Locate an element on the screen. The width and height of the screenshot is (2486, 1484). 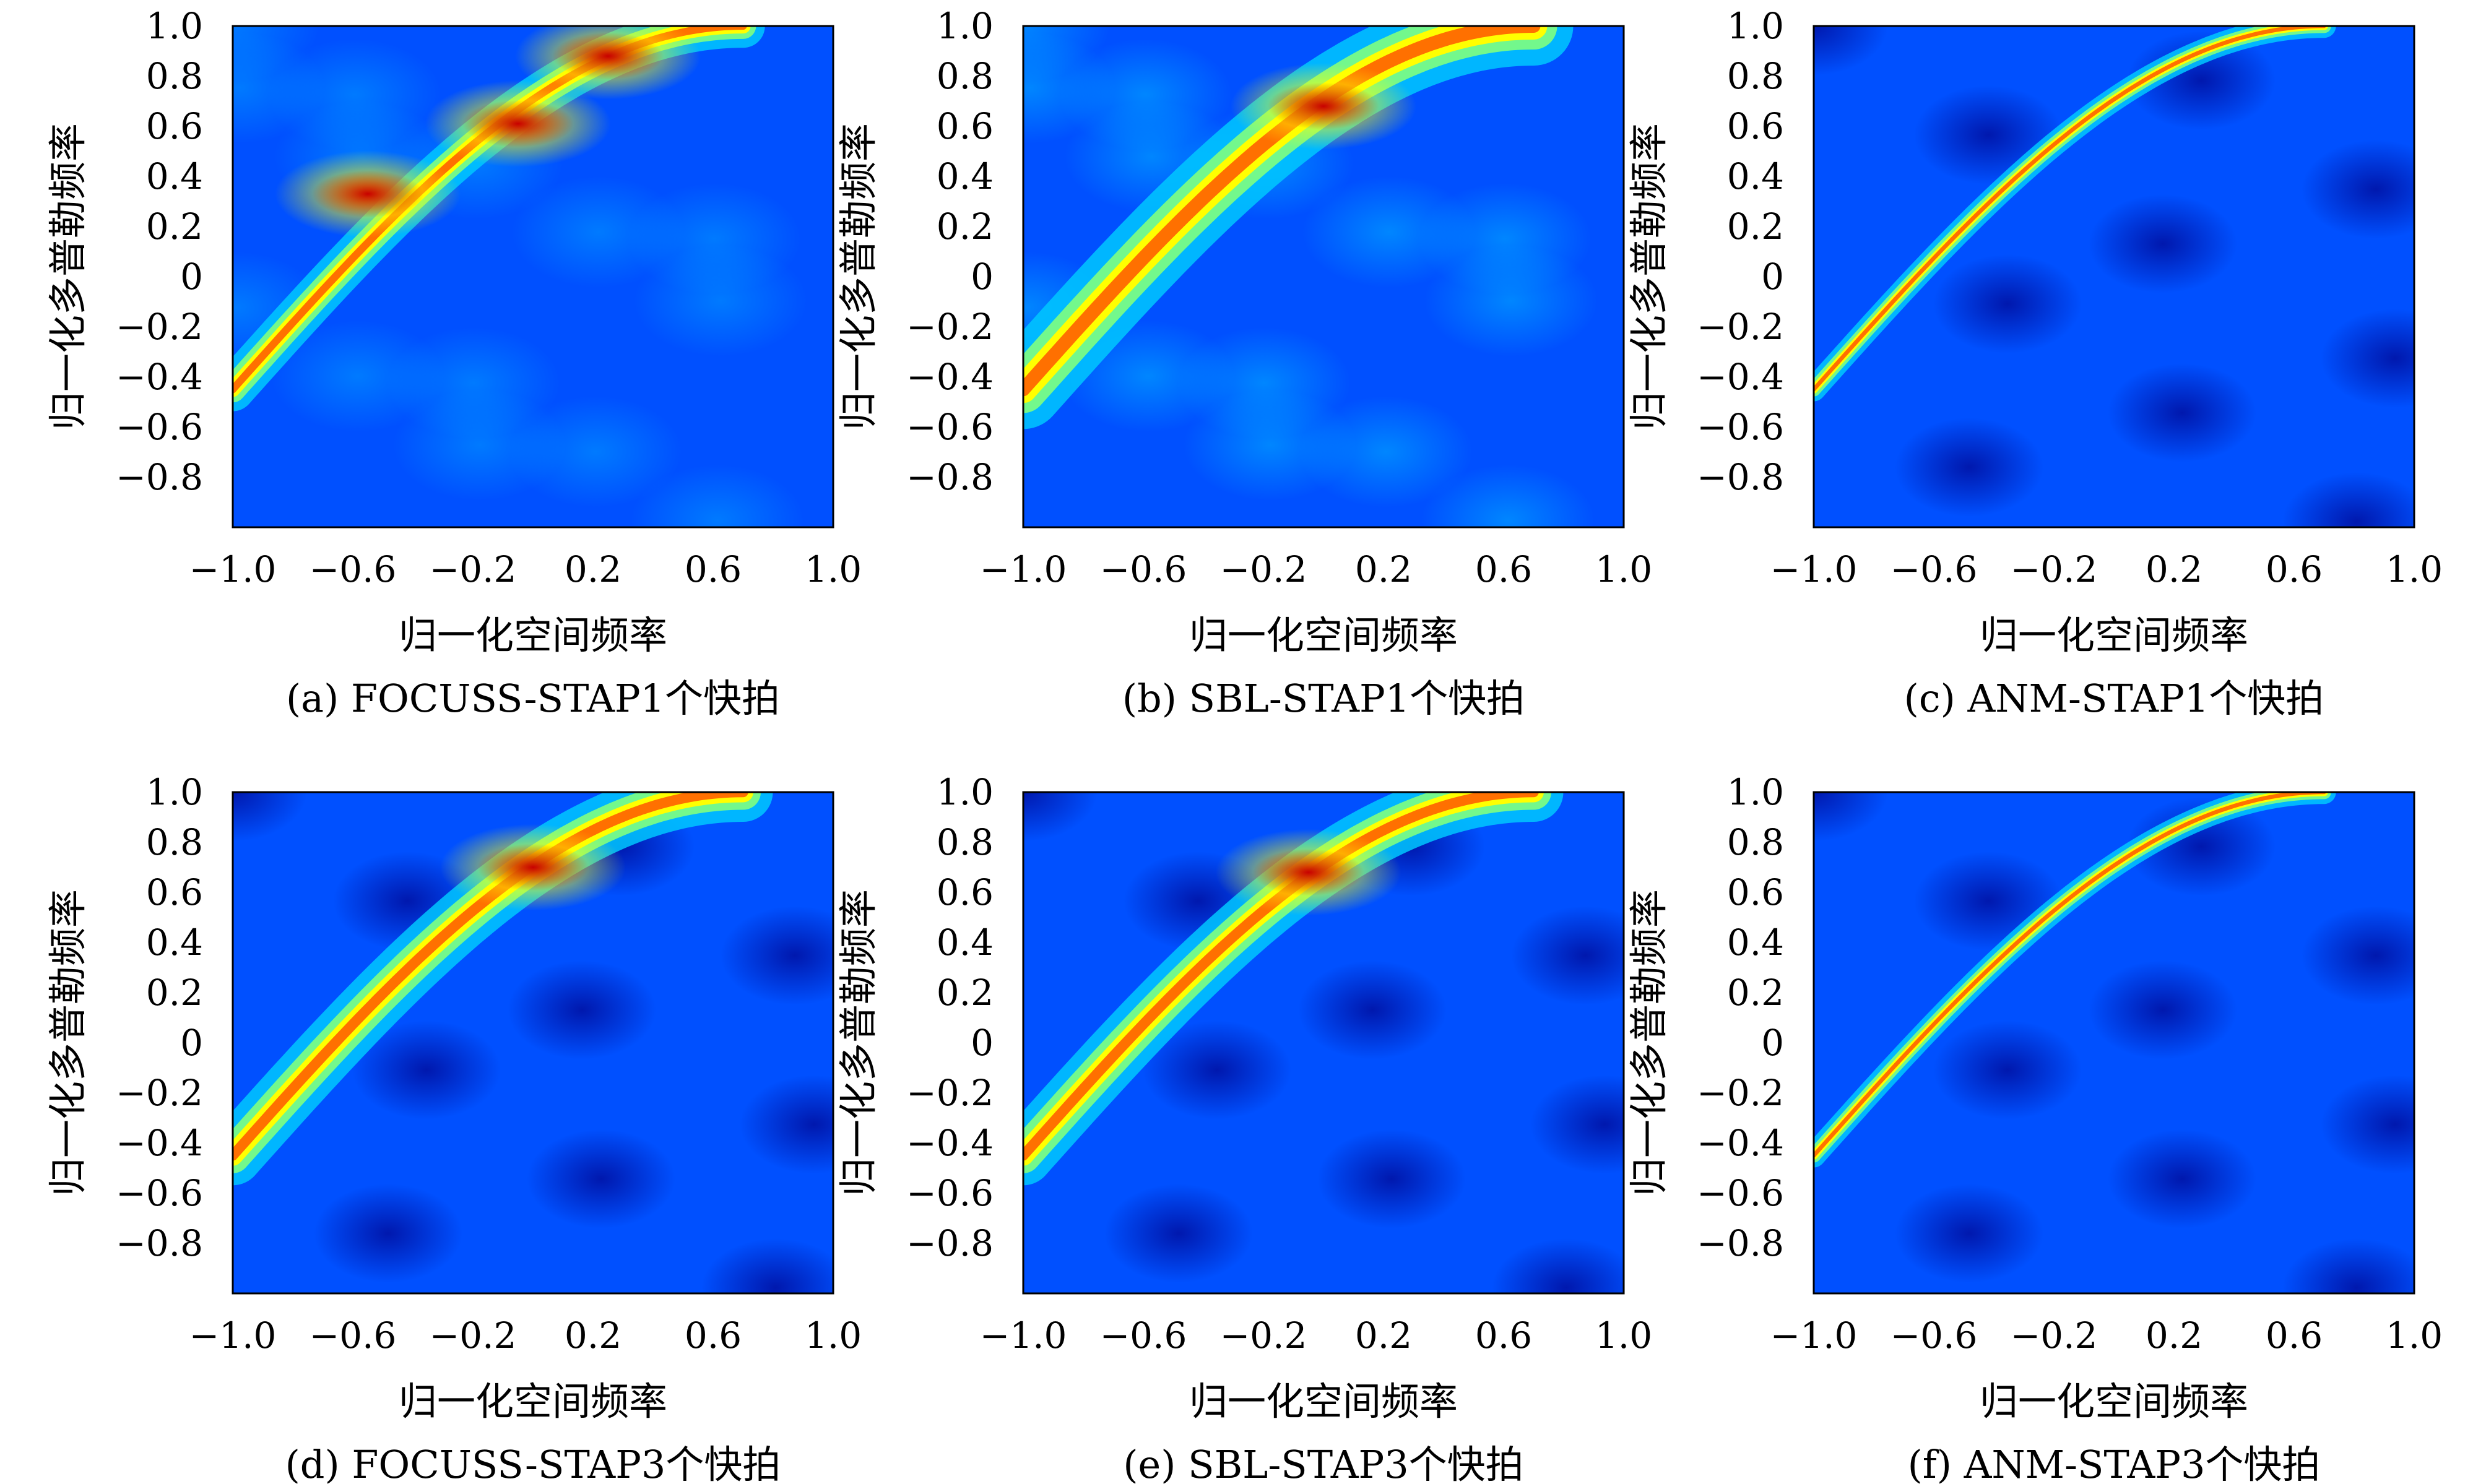
panel-caption: (c) ANM-STAP1个快拍 is located at coordinates (2114, 698).